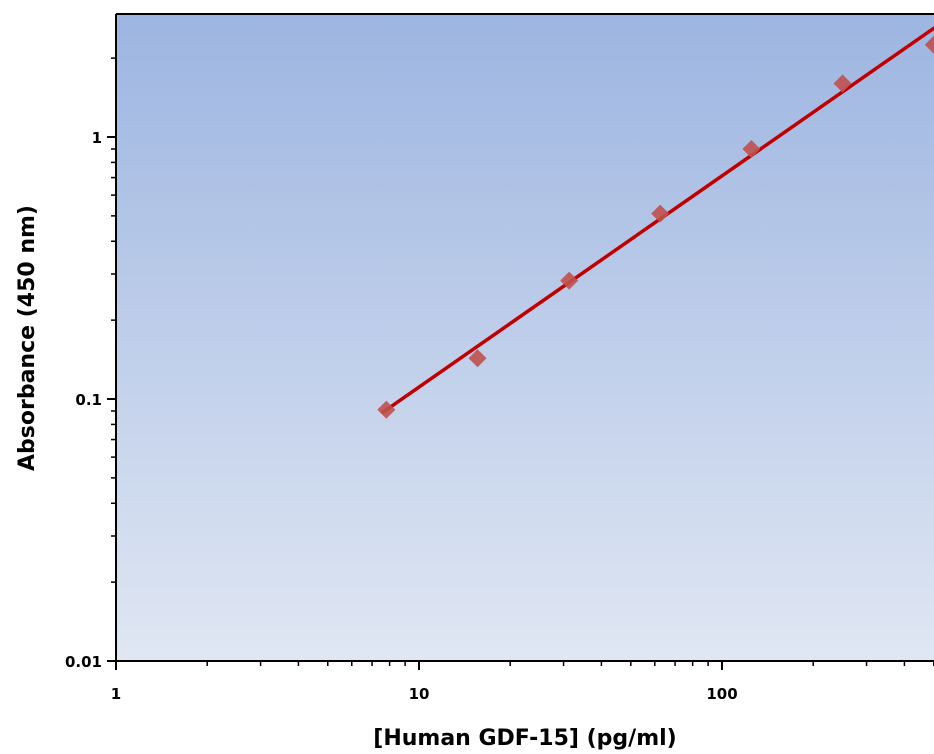  Describe the element at coordinates (524, 738) in the screenshot. I see `x-axis-title: [Human GDF-15] (pg/ml)` at that location.